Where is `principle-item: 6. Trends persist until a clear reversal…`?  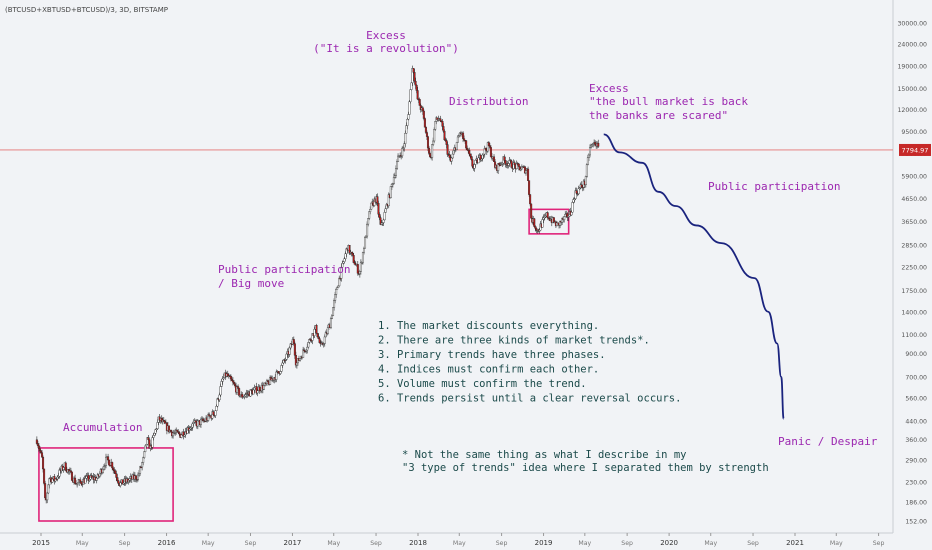
principle-item: 6. Trends persist until a clear reversal… is located at coordinates (529, 399).